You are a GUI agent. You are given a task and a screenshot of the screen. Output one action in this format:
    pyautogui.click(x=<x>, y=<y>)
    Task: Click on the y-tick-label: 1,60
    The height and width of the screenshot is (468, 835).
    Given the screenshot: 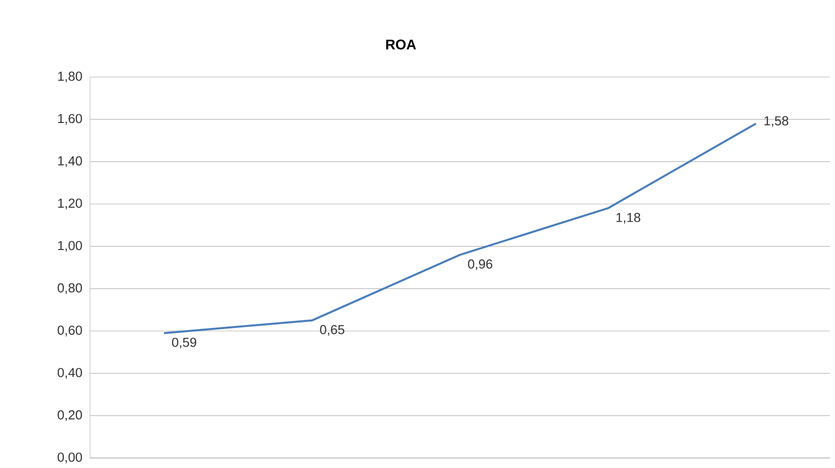 What is the action you would take?
    pyautogui.click(x=70, y=119)
    